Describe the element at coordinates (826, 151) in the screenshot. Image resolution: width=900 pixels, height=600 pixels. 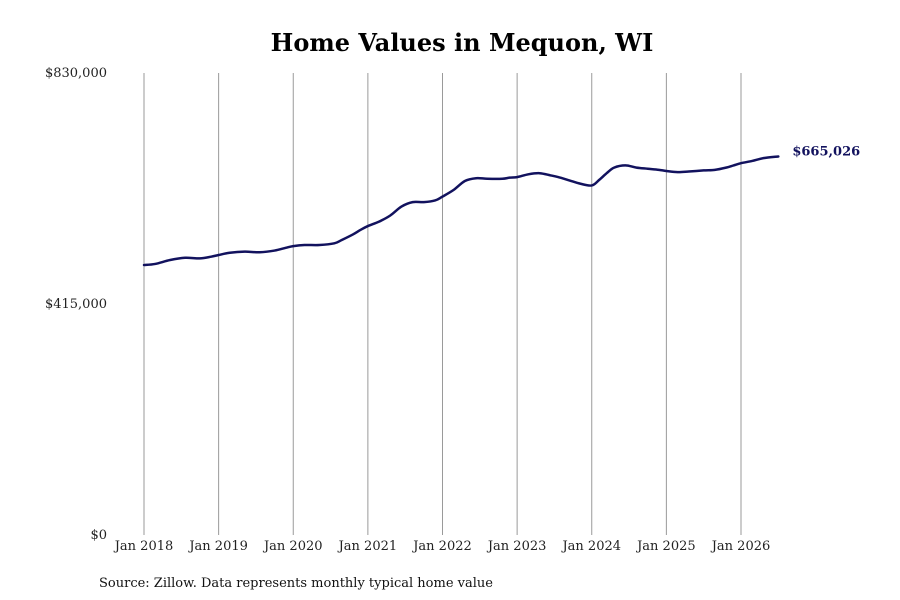
I see `end-value-label: $665,026` at that location.